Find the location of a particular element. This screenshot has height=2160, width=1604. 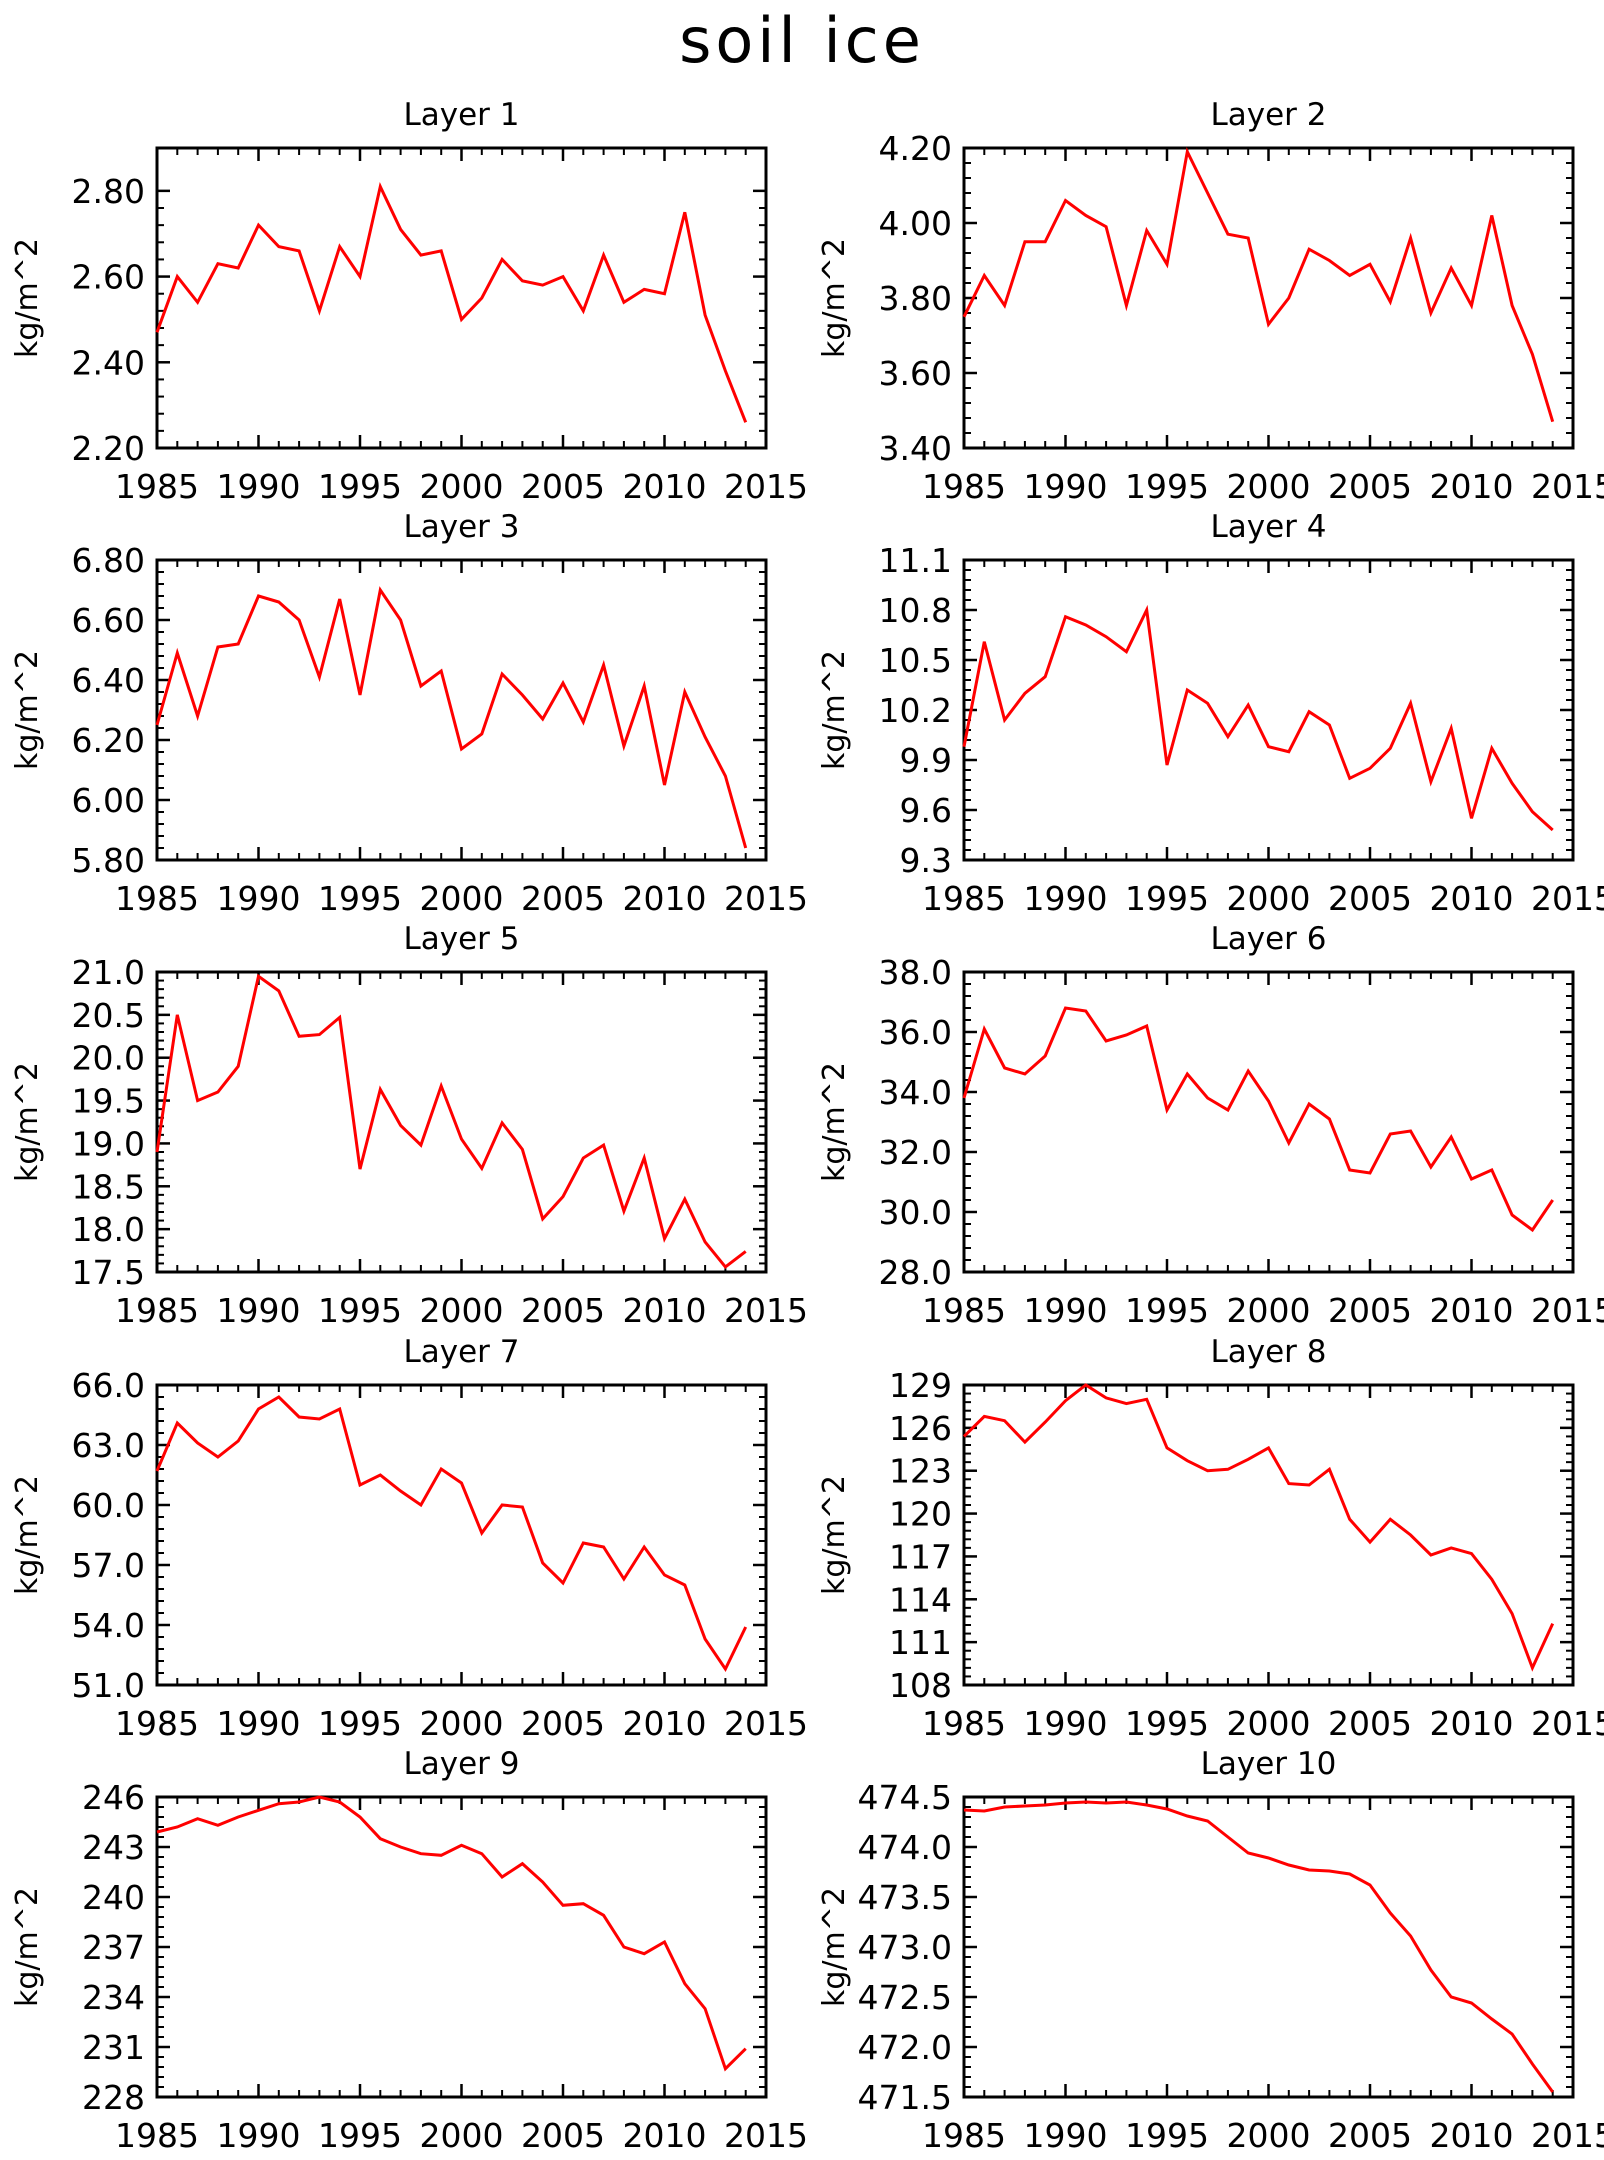

panel-title: Layer 3 is located at coordinates (461, 527).